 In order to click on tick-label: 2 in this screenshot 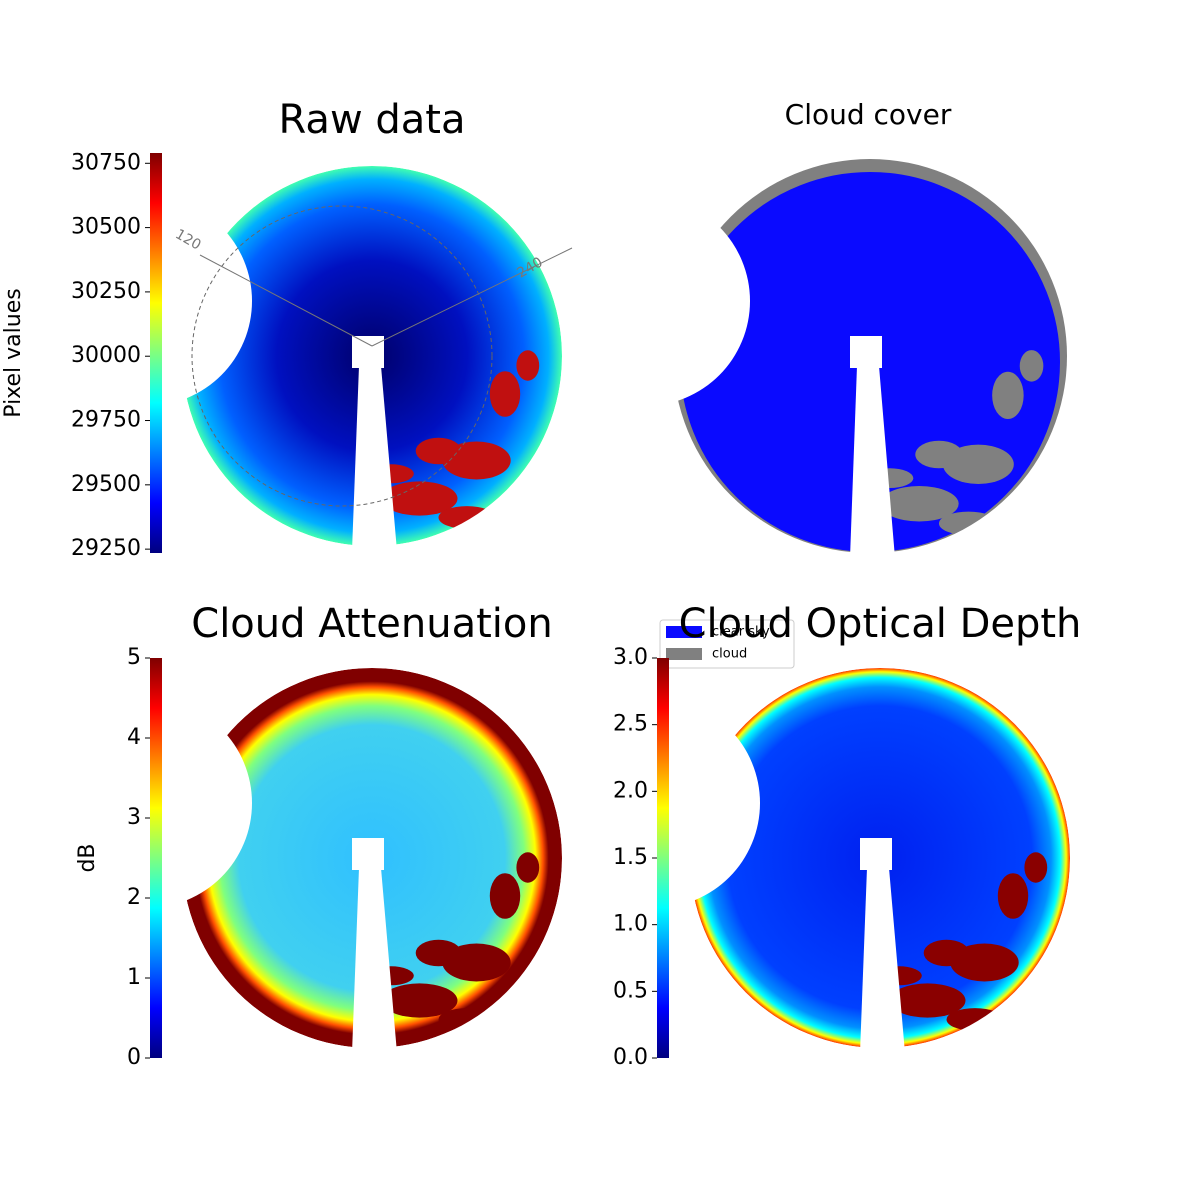, I will do `click(134, 897)`.